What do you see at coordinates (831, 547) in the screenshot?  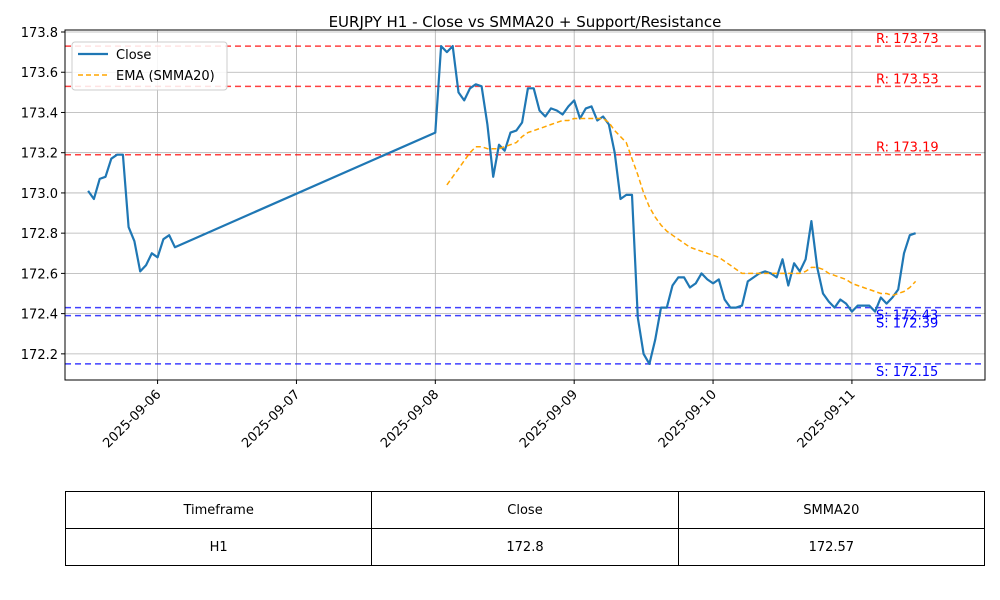 I see `table-cell-smma20: 172.57` at bounding box center [831, 547].